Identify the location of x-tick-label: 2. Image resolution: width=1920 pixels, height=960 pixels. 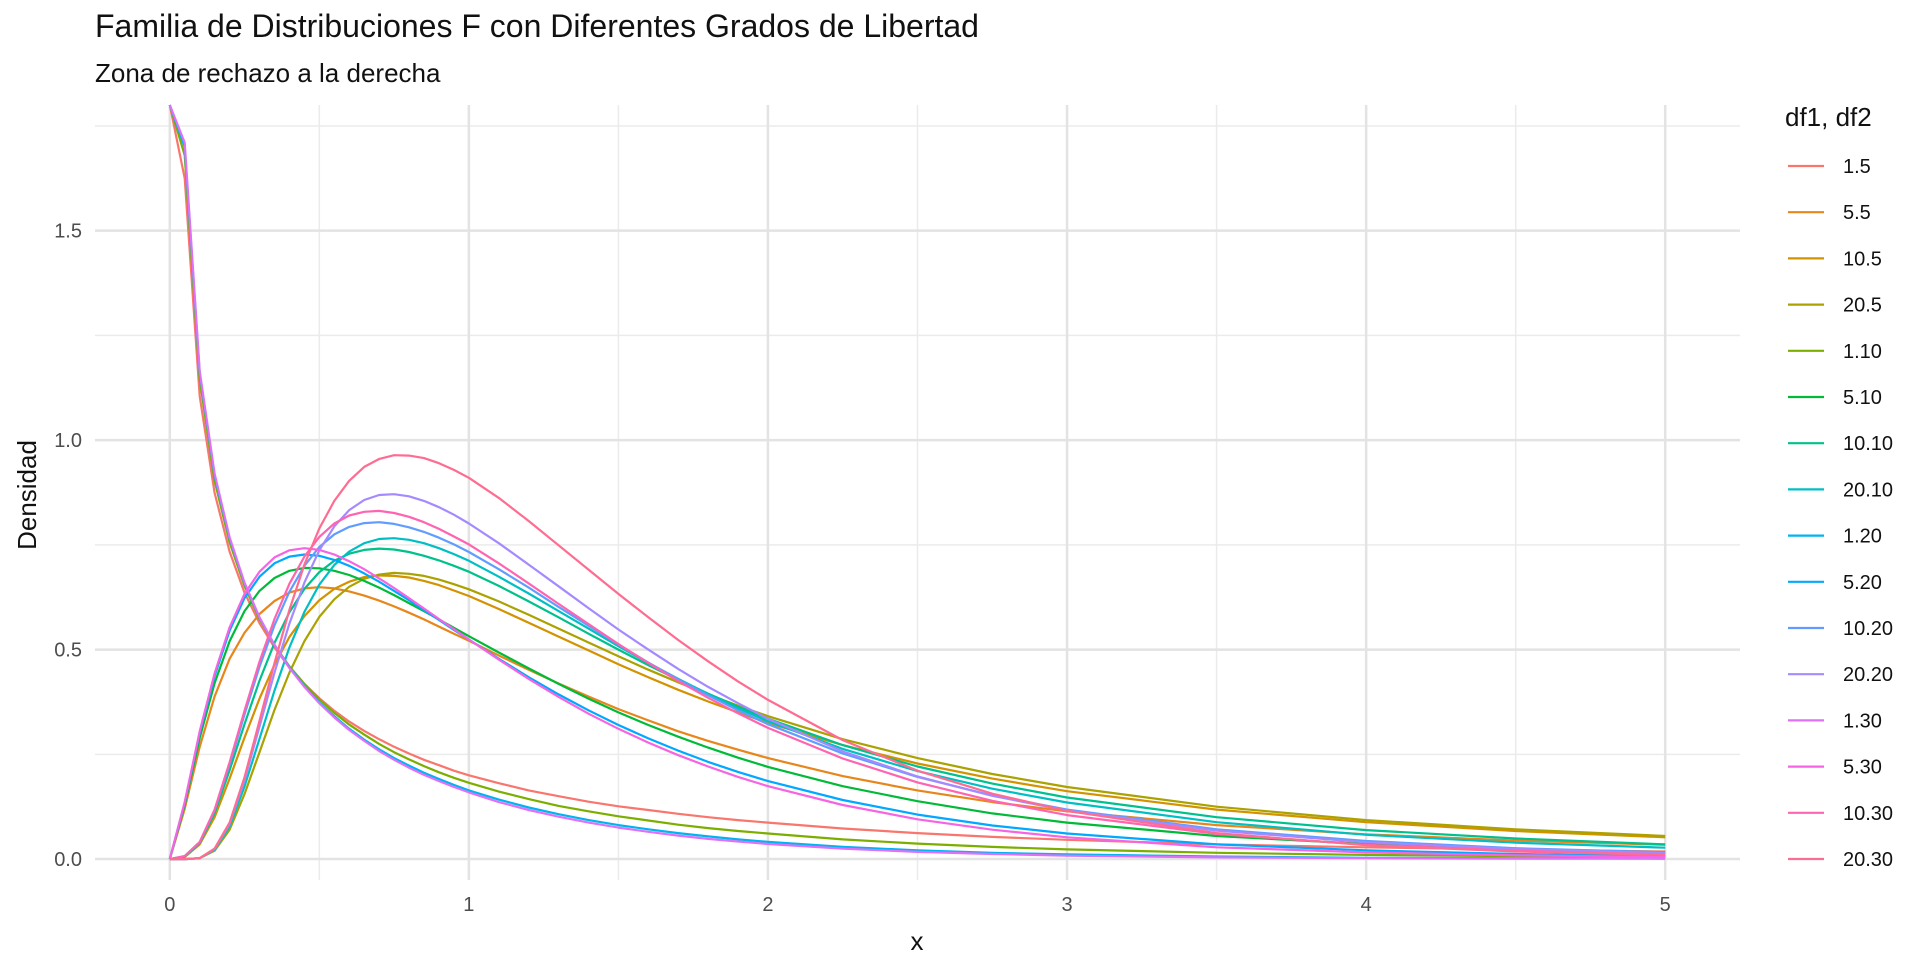
(767, 905).